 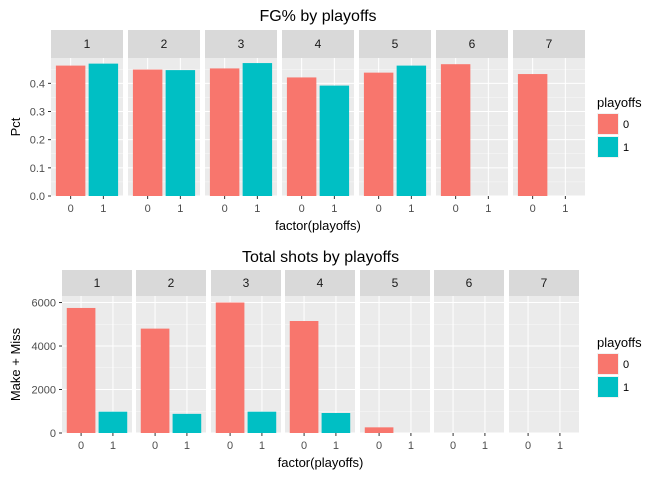 I want to click on chart-title: FG% by playoffs, so click(x=317, y=16).